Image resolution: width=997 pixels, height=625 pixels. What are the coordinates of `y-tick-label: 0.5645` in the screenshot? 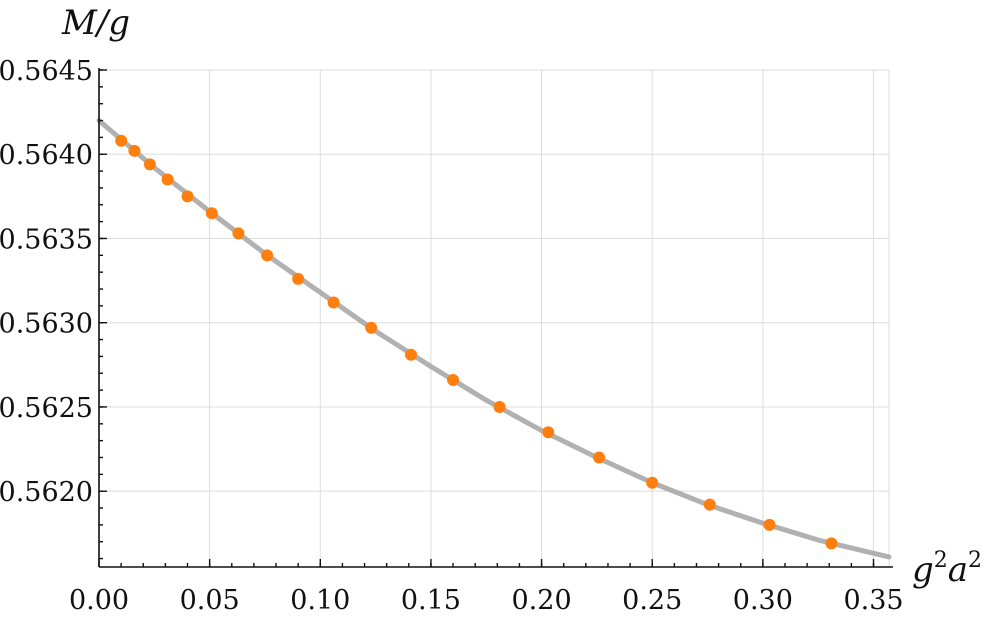 It's located at (46, 71).